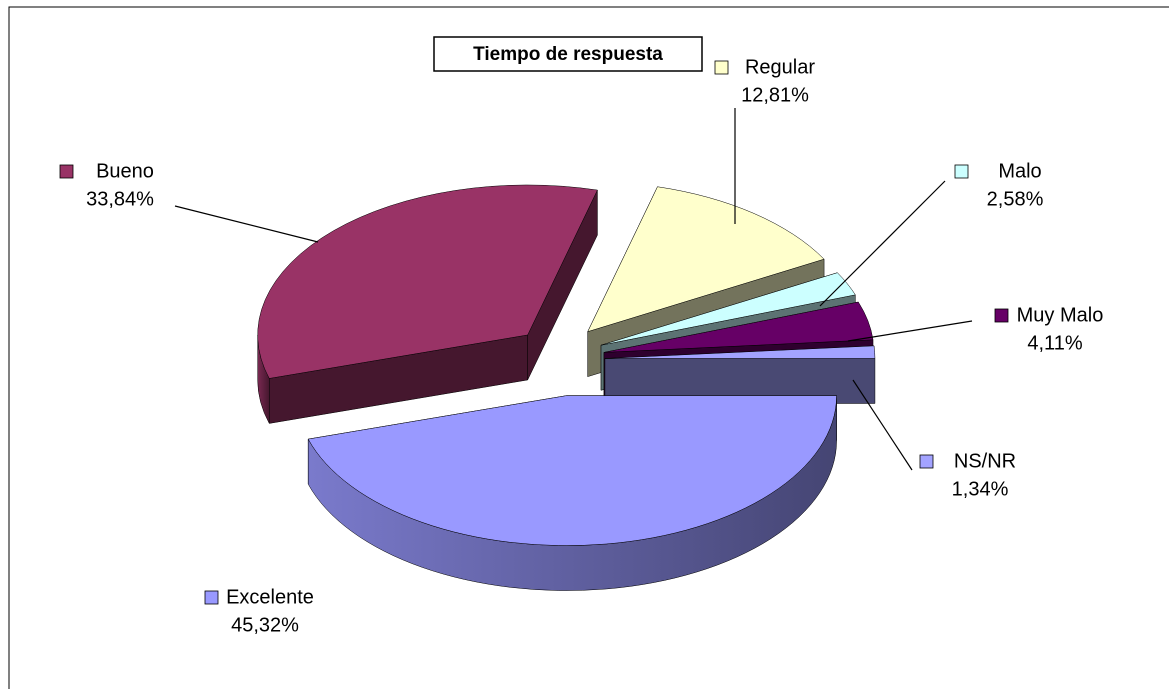 This screenshot has width=1169, height=689. Describe the element at coordinates (980, 489) in the screenshot. I see `value-label: 1,34%` at that location.